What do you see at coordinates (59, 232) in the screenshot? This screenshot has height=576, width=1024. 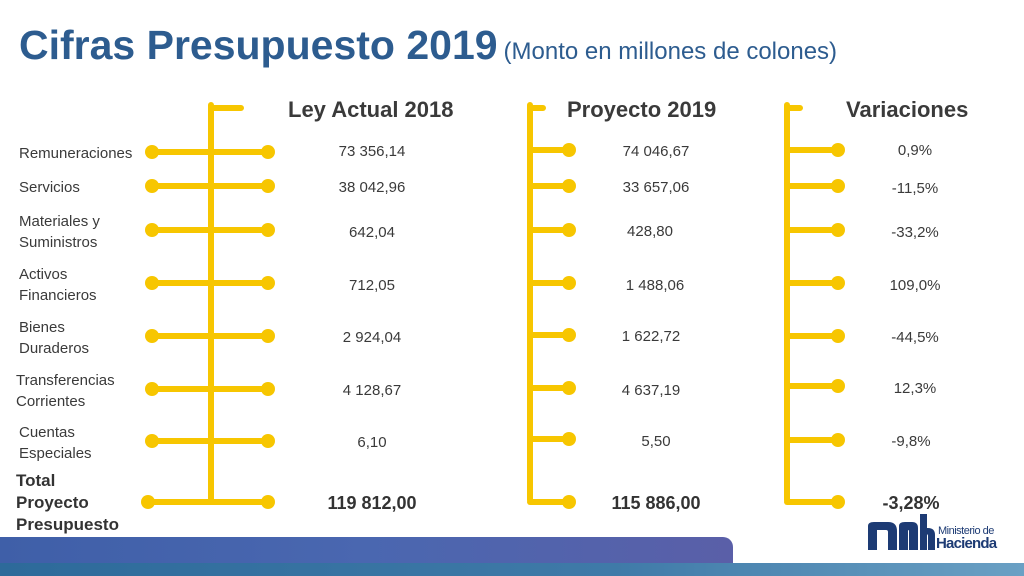 I see `row-label-materiales: Materiales y Suministros` at bounding box center [59, 232].